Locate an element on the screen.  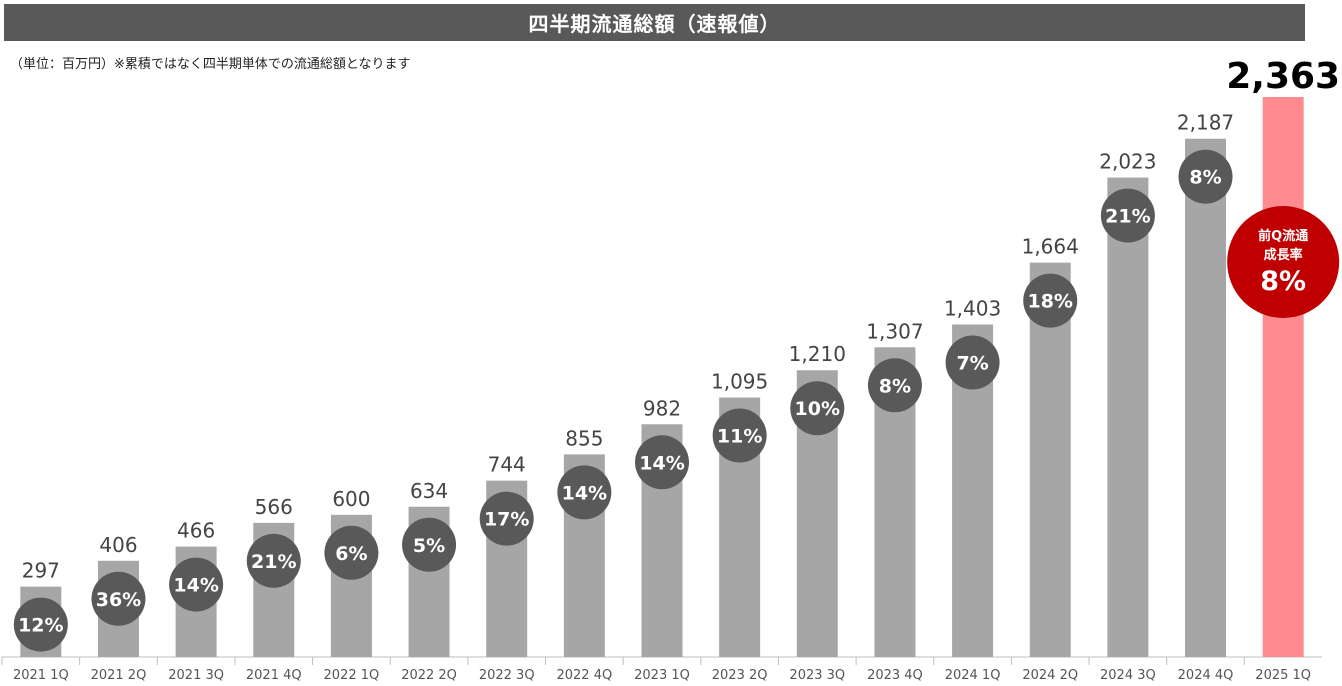
growth-badge is located at coordinates (1283, 262).